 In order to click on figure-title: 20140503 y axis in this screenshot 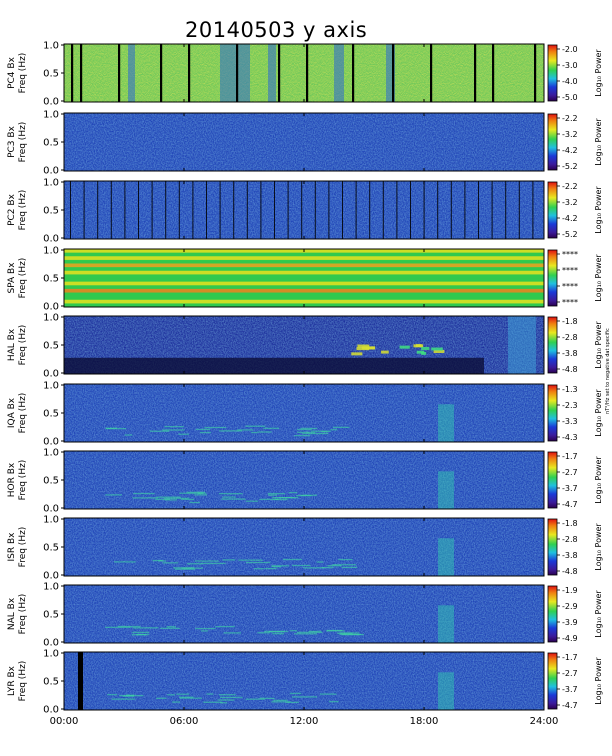, I will do `click(276, 30)`.